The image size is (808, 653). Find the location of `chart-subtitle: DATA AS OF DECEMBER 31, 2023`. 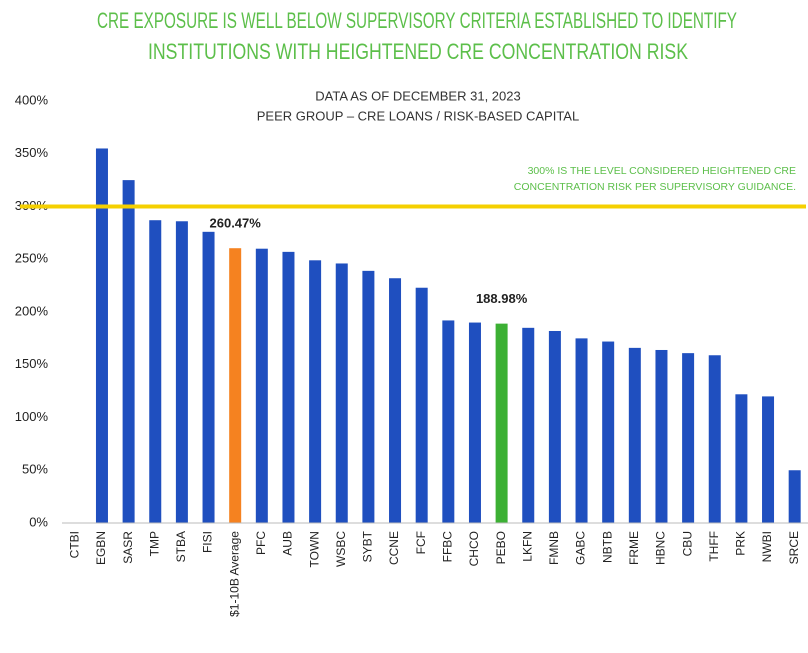

chart-subtitle: DATA AS OF DECEMBER 31, 2023 is located at coordinates (417, 95).